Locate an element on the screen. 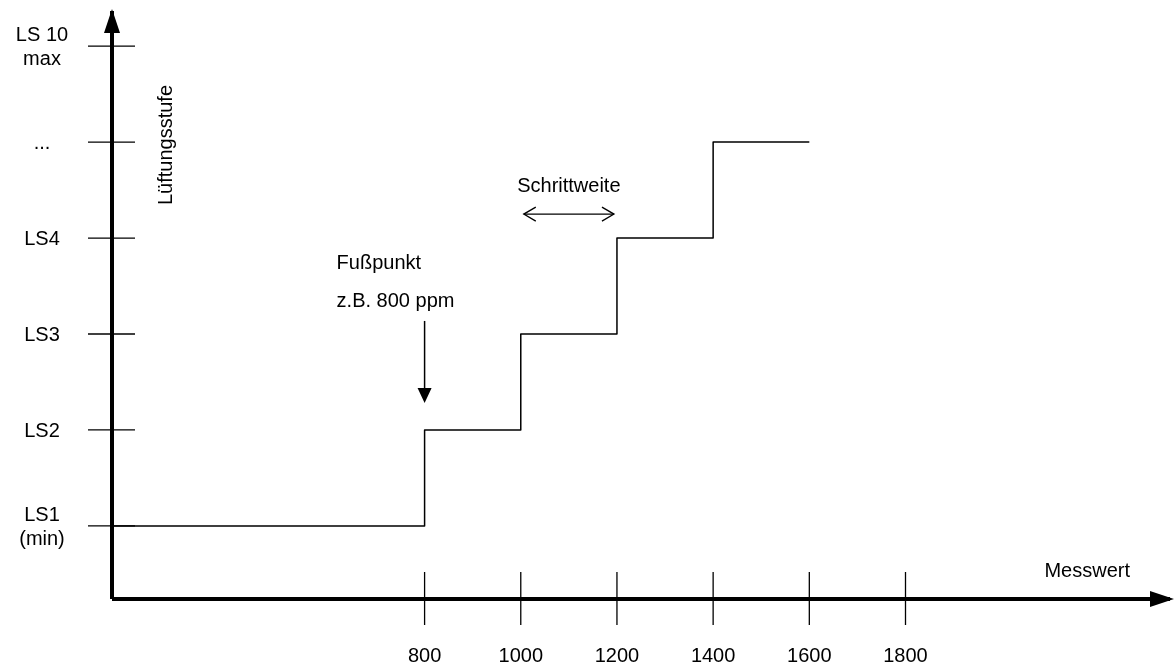  x-tick-label: 1000 is located at coordinates (521, 655).